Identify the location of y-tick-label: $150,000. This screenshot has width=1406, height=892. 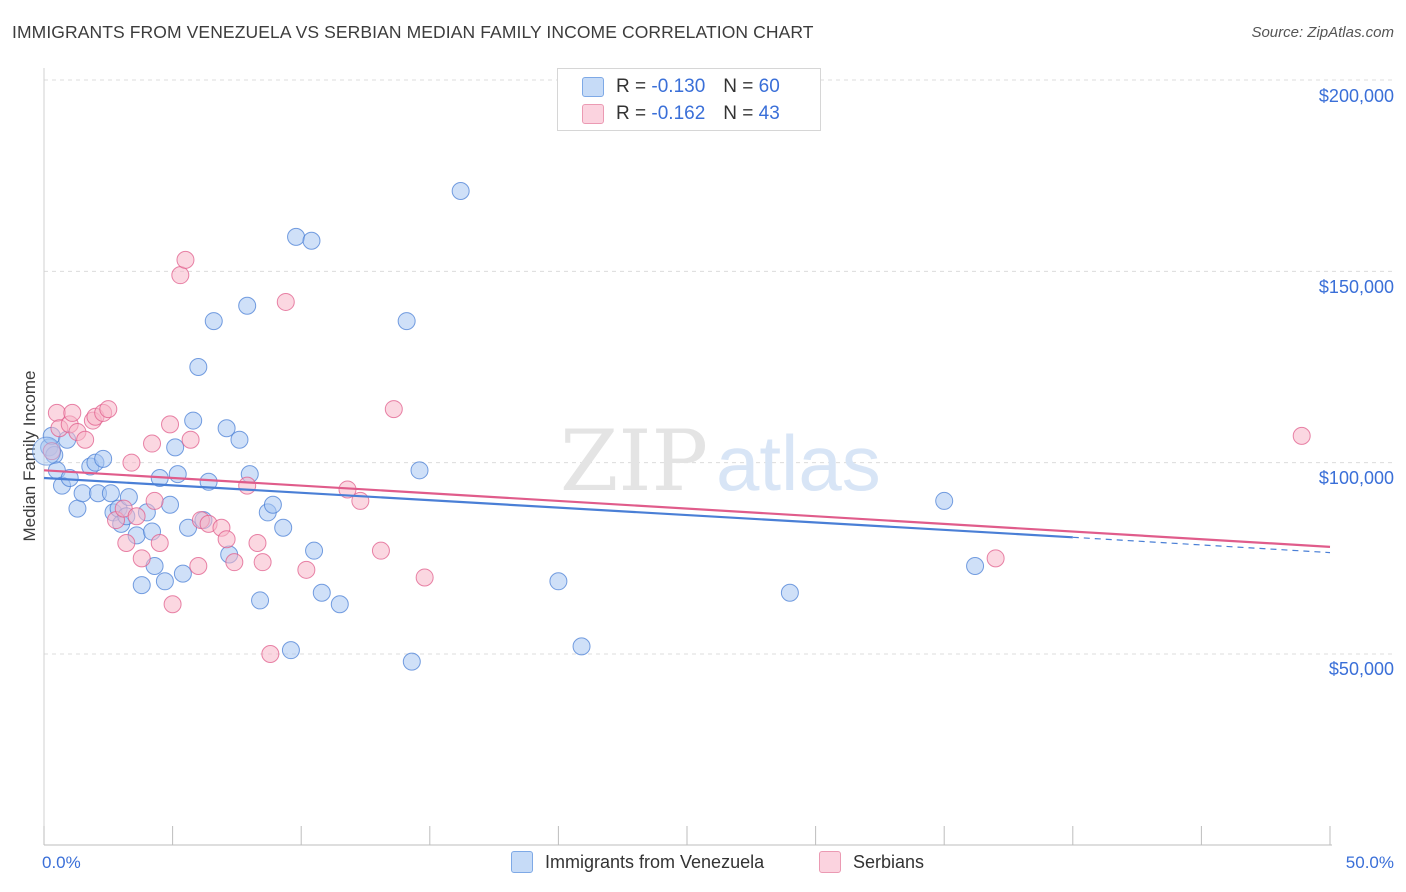
(1356, 287).